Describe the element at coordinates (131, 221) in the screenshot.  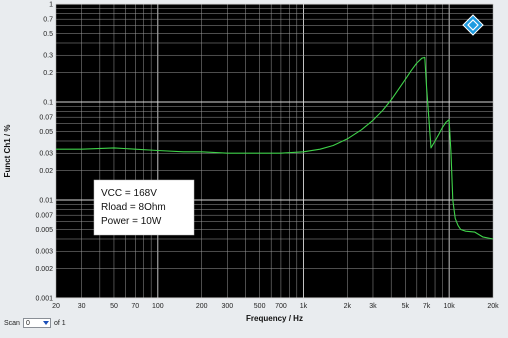
I see `annotation-line-power: Power = 10W` at that location.